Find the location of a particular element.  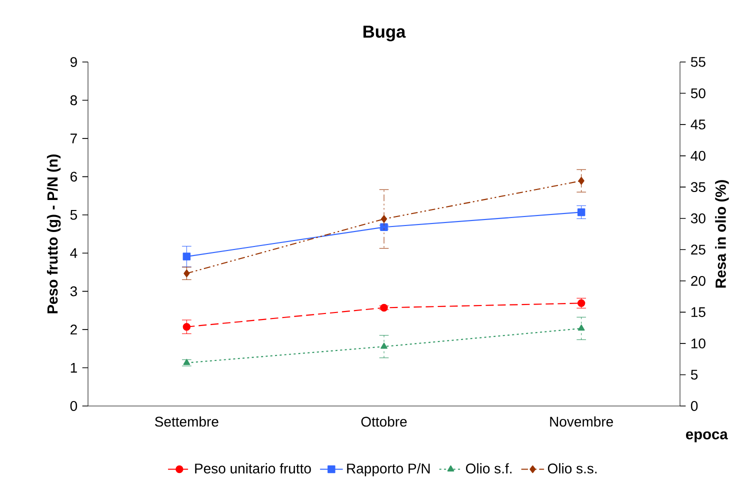

y2-tick-label: 10 is located at coordinates (698, 343).